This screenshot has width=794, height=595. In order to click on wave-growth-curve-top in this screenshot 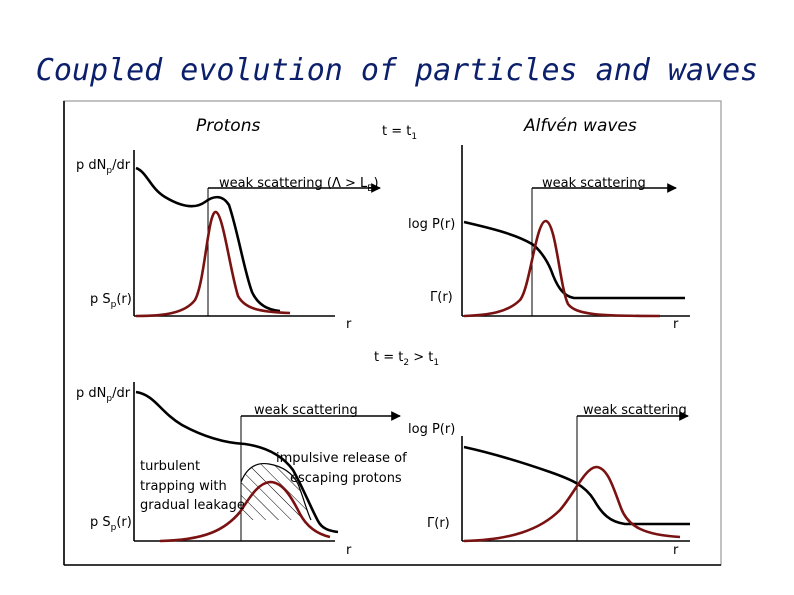, I will do `click(562, 268)`.